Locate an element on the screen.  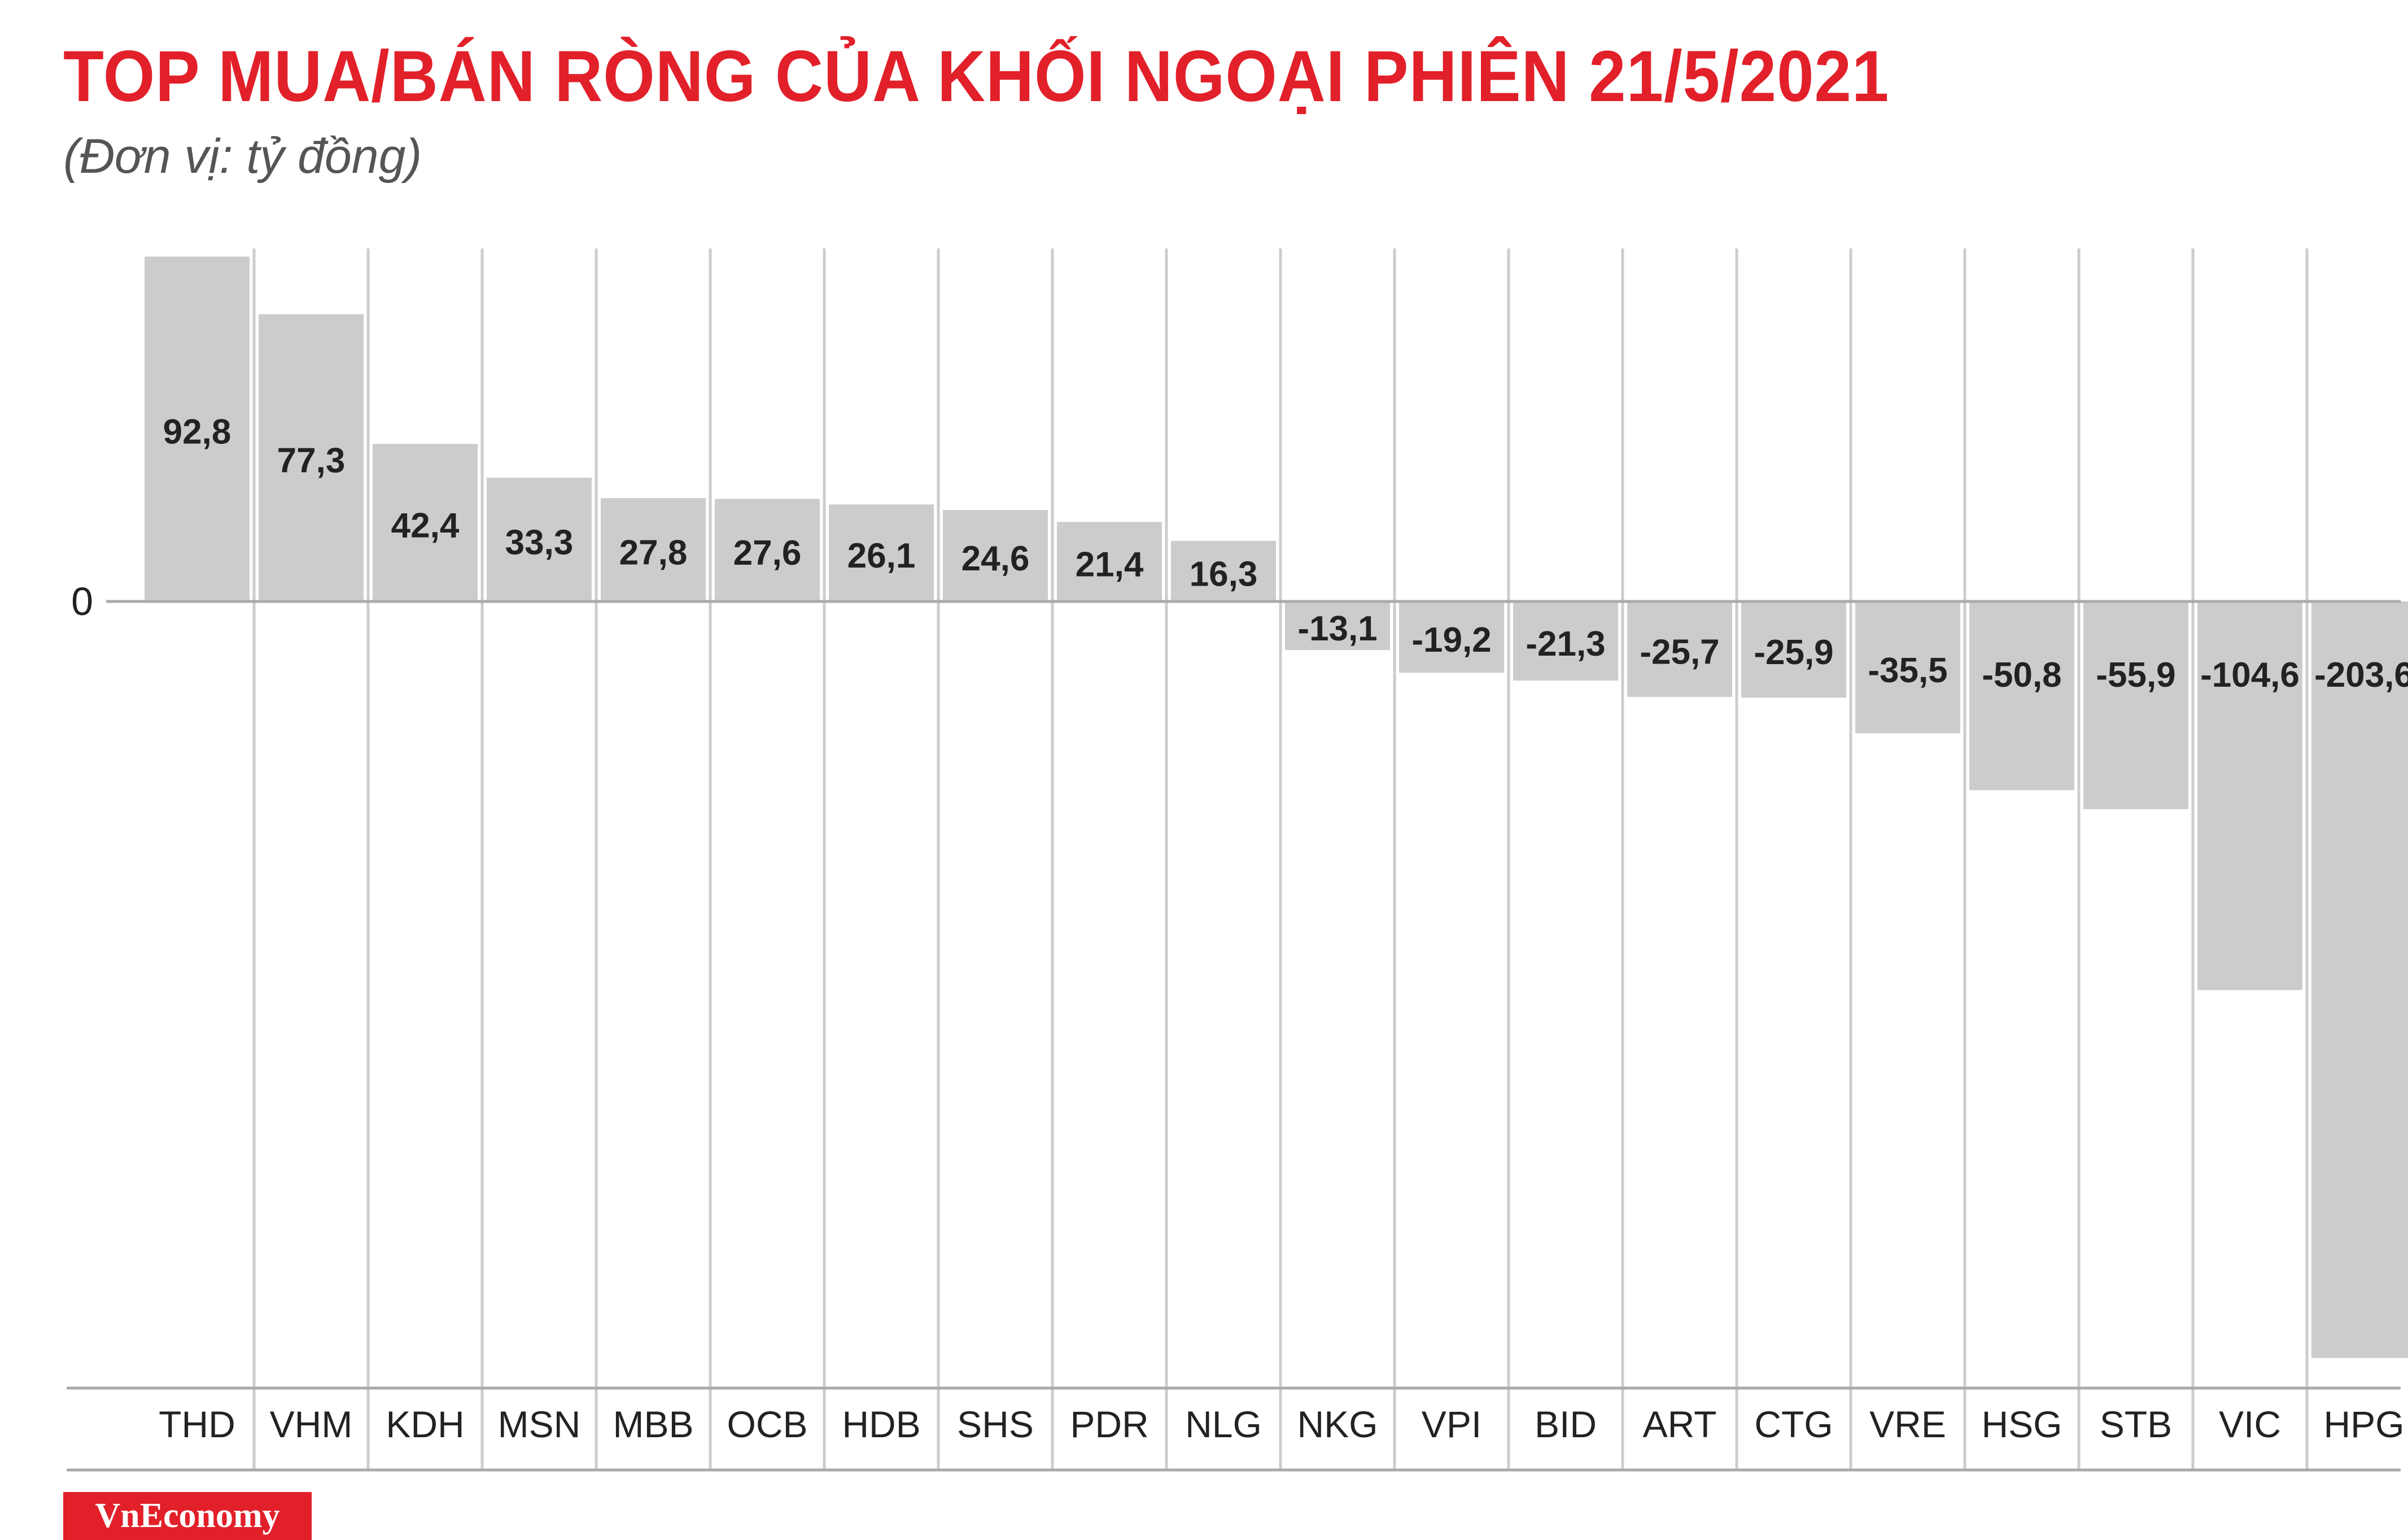
value-label: 27,6 is located at coordinates (767, 553).